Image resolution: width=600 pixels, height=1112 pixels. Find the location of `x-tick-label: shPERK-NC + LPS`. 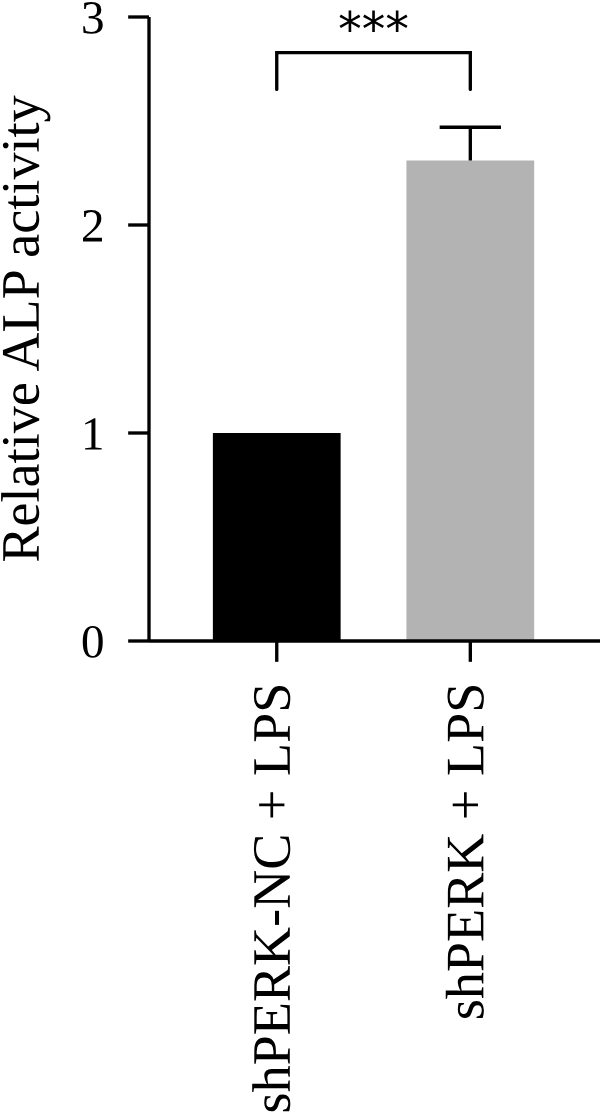

x-tick-label: shPERK-NC + LPS is located at coordinates (271, 899).